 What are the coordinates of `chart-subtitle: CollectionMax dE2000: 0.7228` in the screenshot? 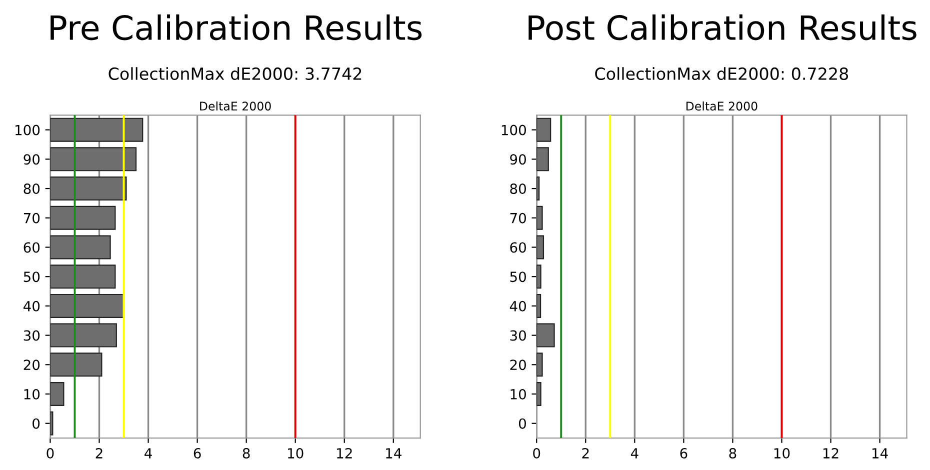 It's located at (721, 73).